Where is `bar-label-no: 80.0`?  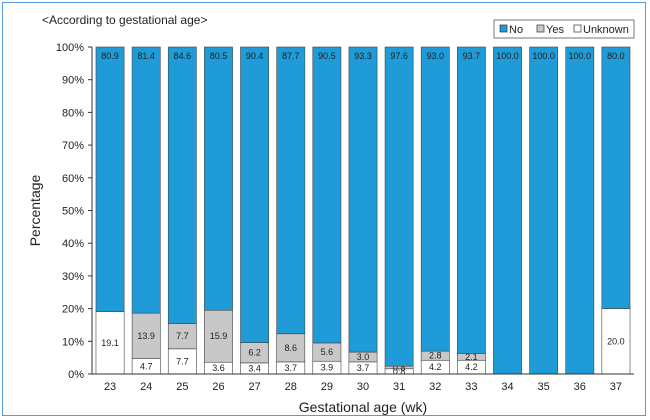 bar-label-no: 80.0 is located at coordinates (616, 56).